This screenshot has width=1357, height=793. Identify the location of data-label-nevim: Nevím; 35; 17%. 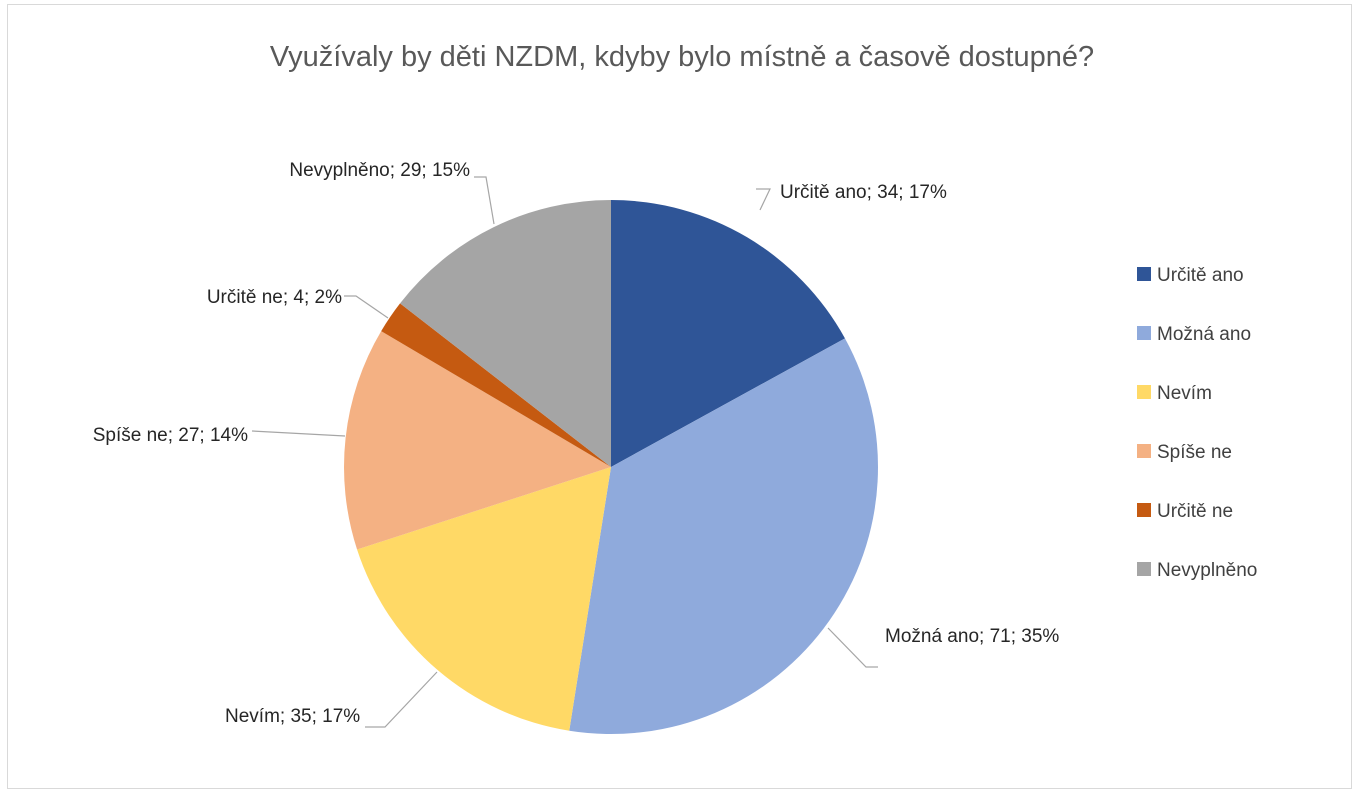
(292, 716).